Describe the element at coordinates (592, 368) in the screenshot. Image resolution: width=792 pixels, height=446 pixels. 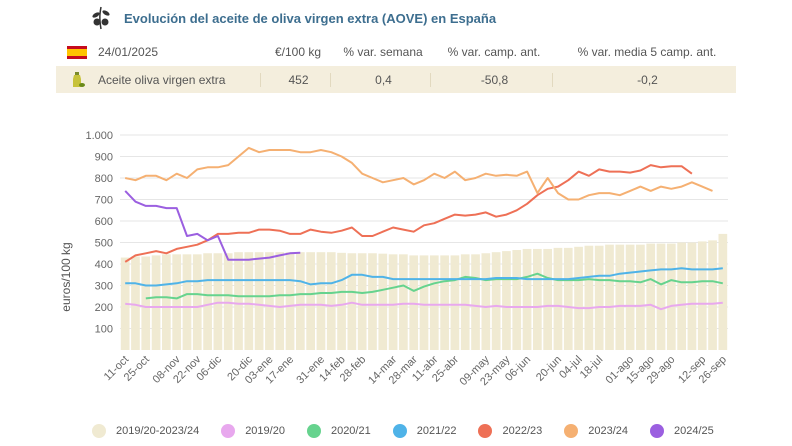
I see `x-tick-label: 18-jul` at that location.